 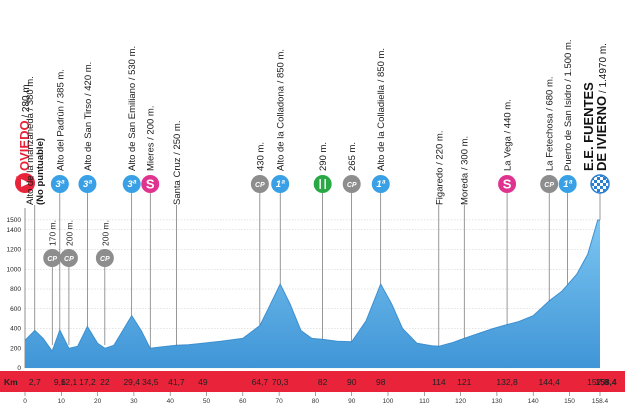 What do you see at coordinates (131, 382) in the screenshot?
I see `km-marker: 29,4` at bounding box center [131, 382].